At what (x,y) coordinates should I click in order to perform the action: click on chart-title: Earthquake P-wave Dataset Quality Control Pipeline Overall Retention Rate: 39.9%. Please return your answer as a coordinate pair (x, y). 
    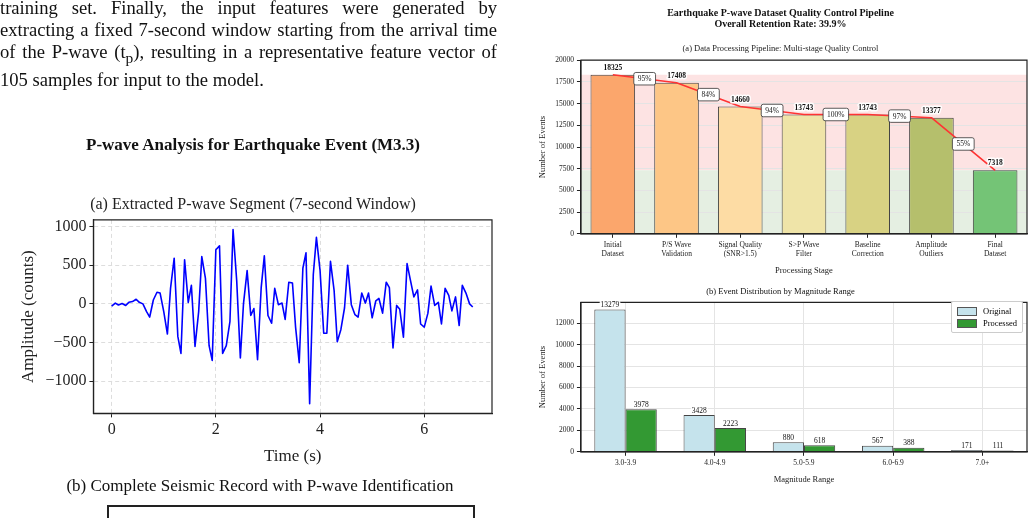
    Looking at the image, I should click on (781, 18).